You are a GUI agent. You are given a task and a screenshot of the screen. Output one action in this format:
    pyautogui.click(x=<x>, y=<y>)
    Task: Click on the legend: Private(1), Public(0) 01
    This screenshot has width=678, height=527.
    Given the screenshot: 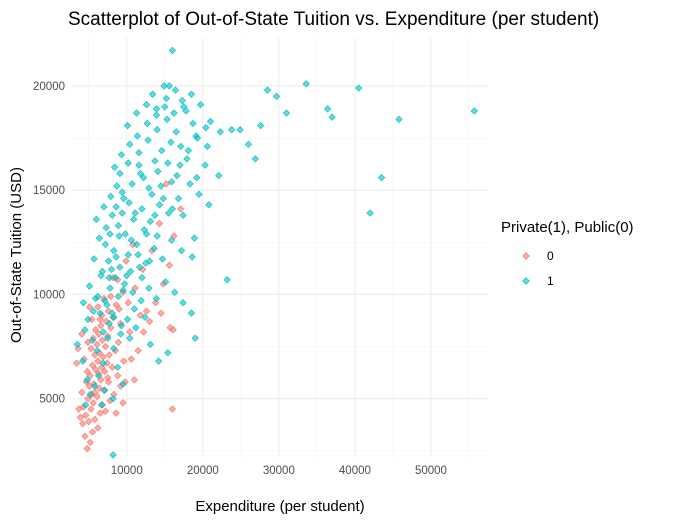 What is the action you would take?
    pyautogui.click(x=567, y=253)
    